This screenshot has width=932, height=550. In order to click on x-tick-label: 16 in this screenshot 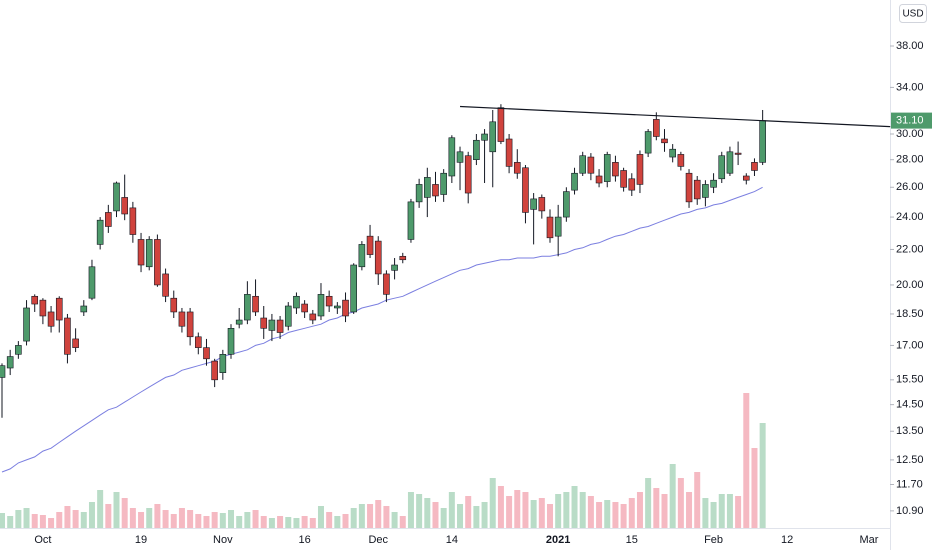, I will do `click(304, 540)`.